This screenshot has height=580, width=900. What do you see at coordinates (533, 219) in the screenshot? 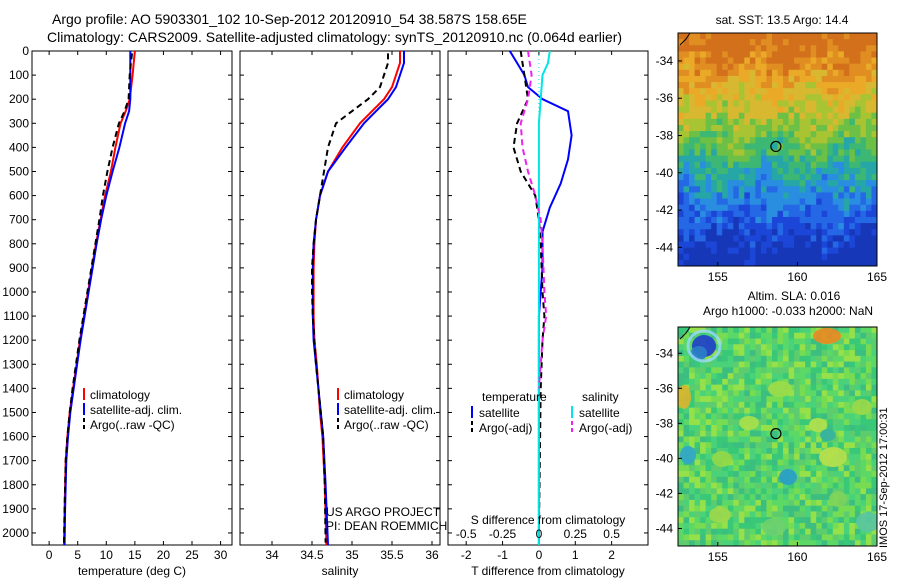
I see `difference-series-salinity-argo-adj-` at bounding box center [533, 219].